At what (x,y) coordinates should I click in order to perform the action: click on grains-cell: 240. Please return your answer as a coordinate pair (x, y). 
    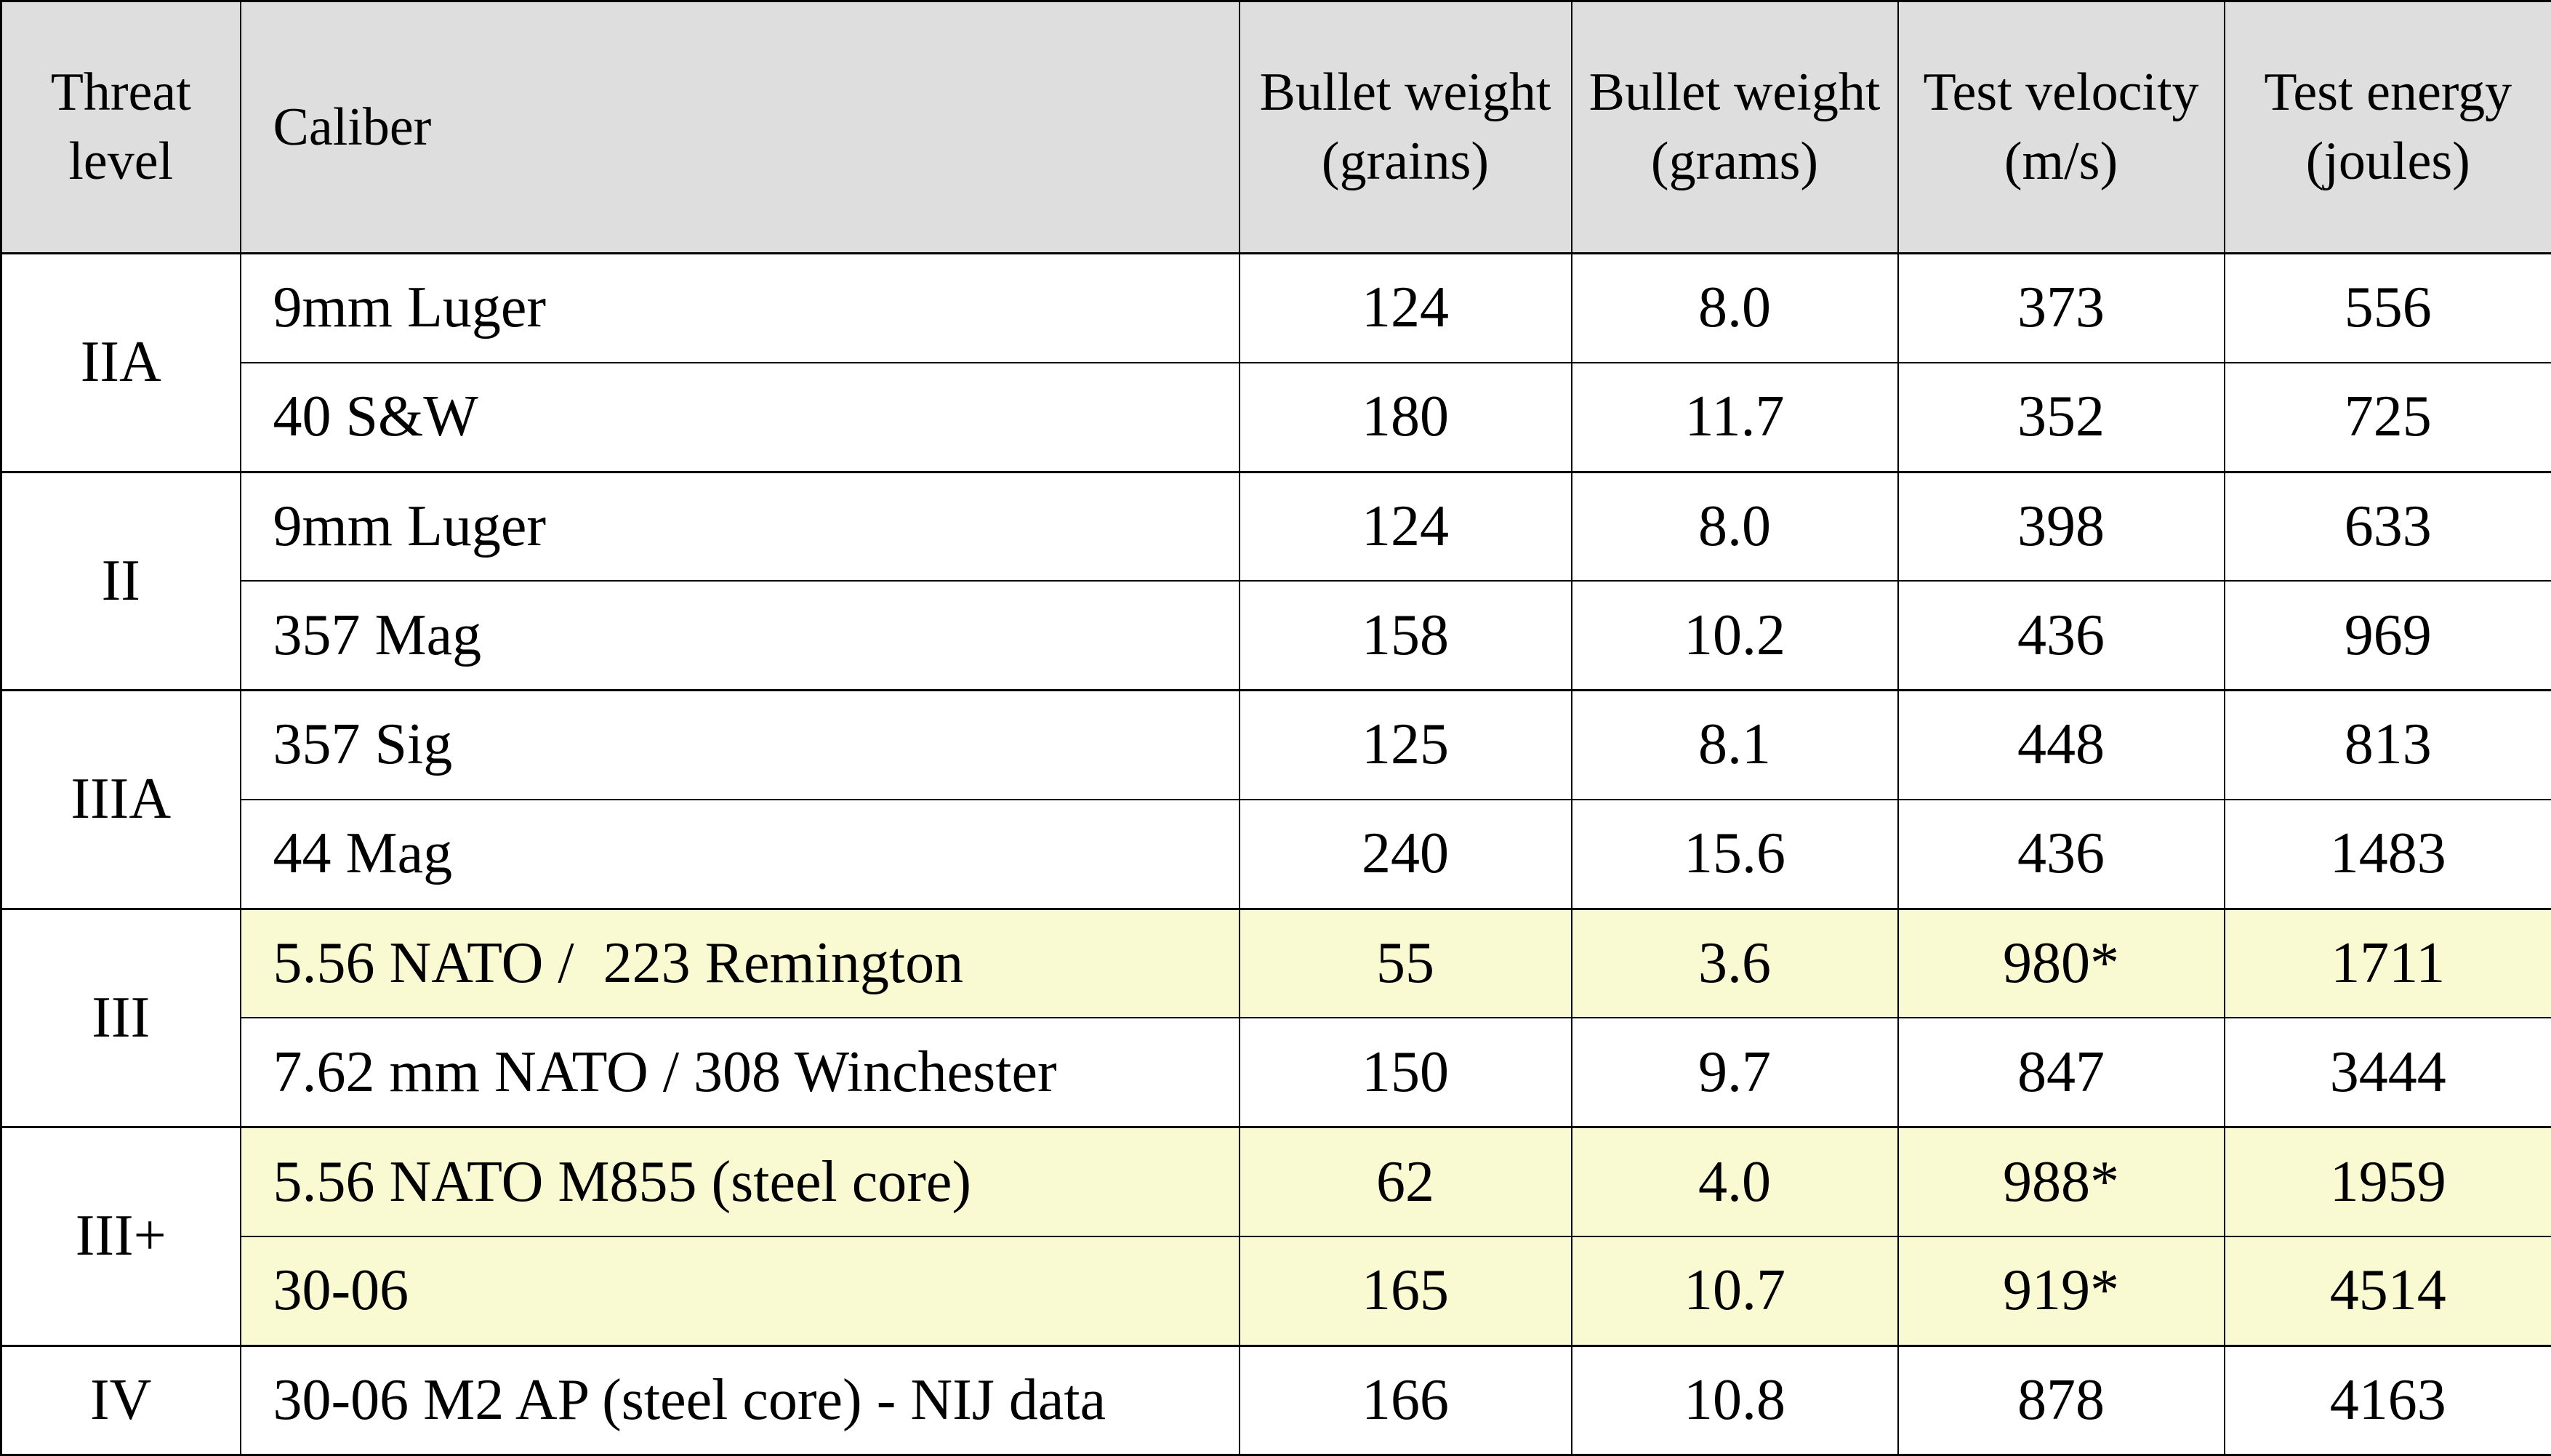
    Looking at the image, I should click on (1405, 854).